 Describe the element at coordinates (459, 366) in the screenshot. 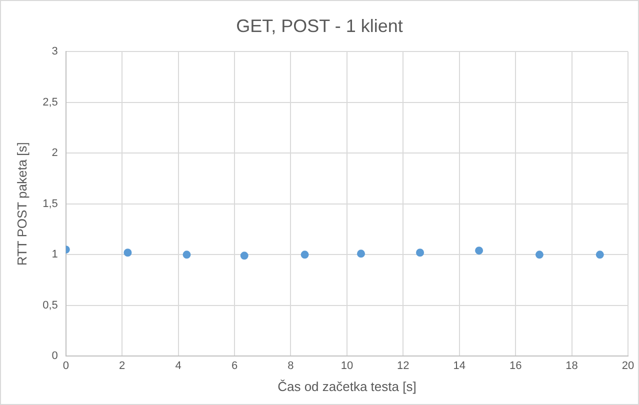

I see `x-tick-label: 14` at that location.